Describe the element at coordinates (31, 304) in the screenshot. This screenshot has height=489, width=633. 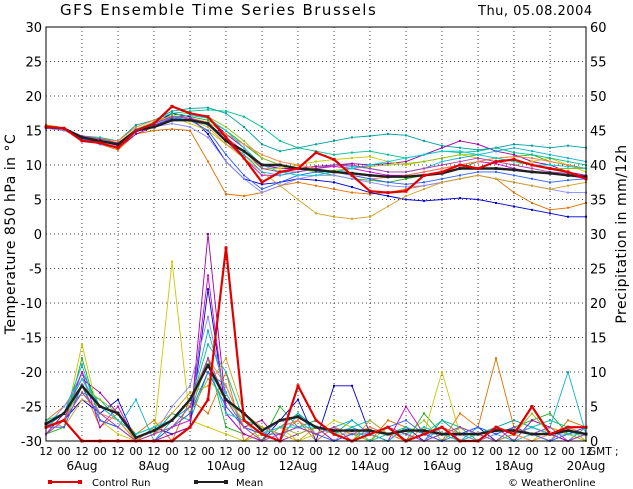
I see `left-tick-label: -10` at that location.